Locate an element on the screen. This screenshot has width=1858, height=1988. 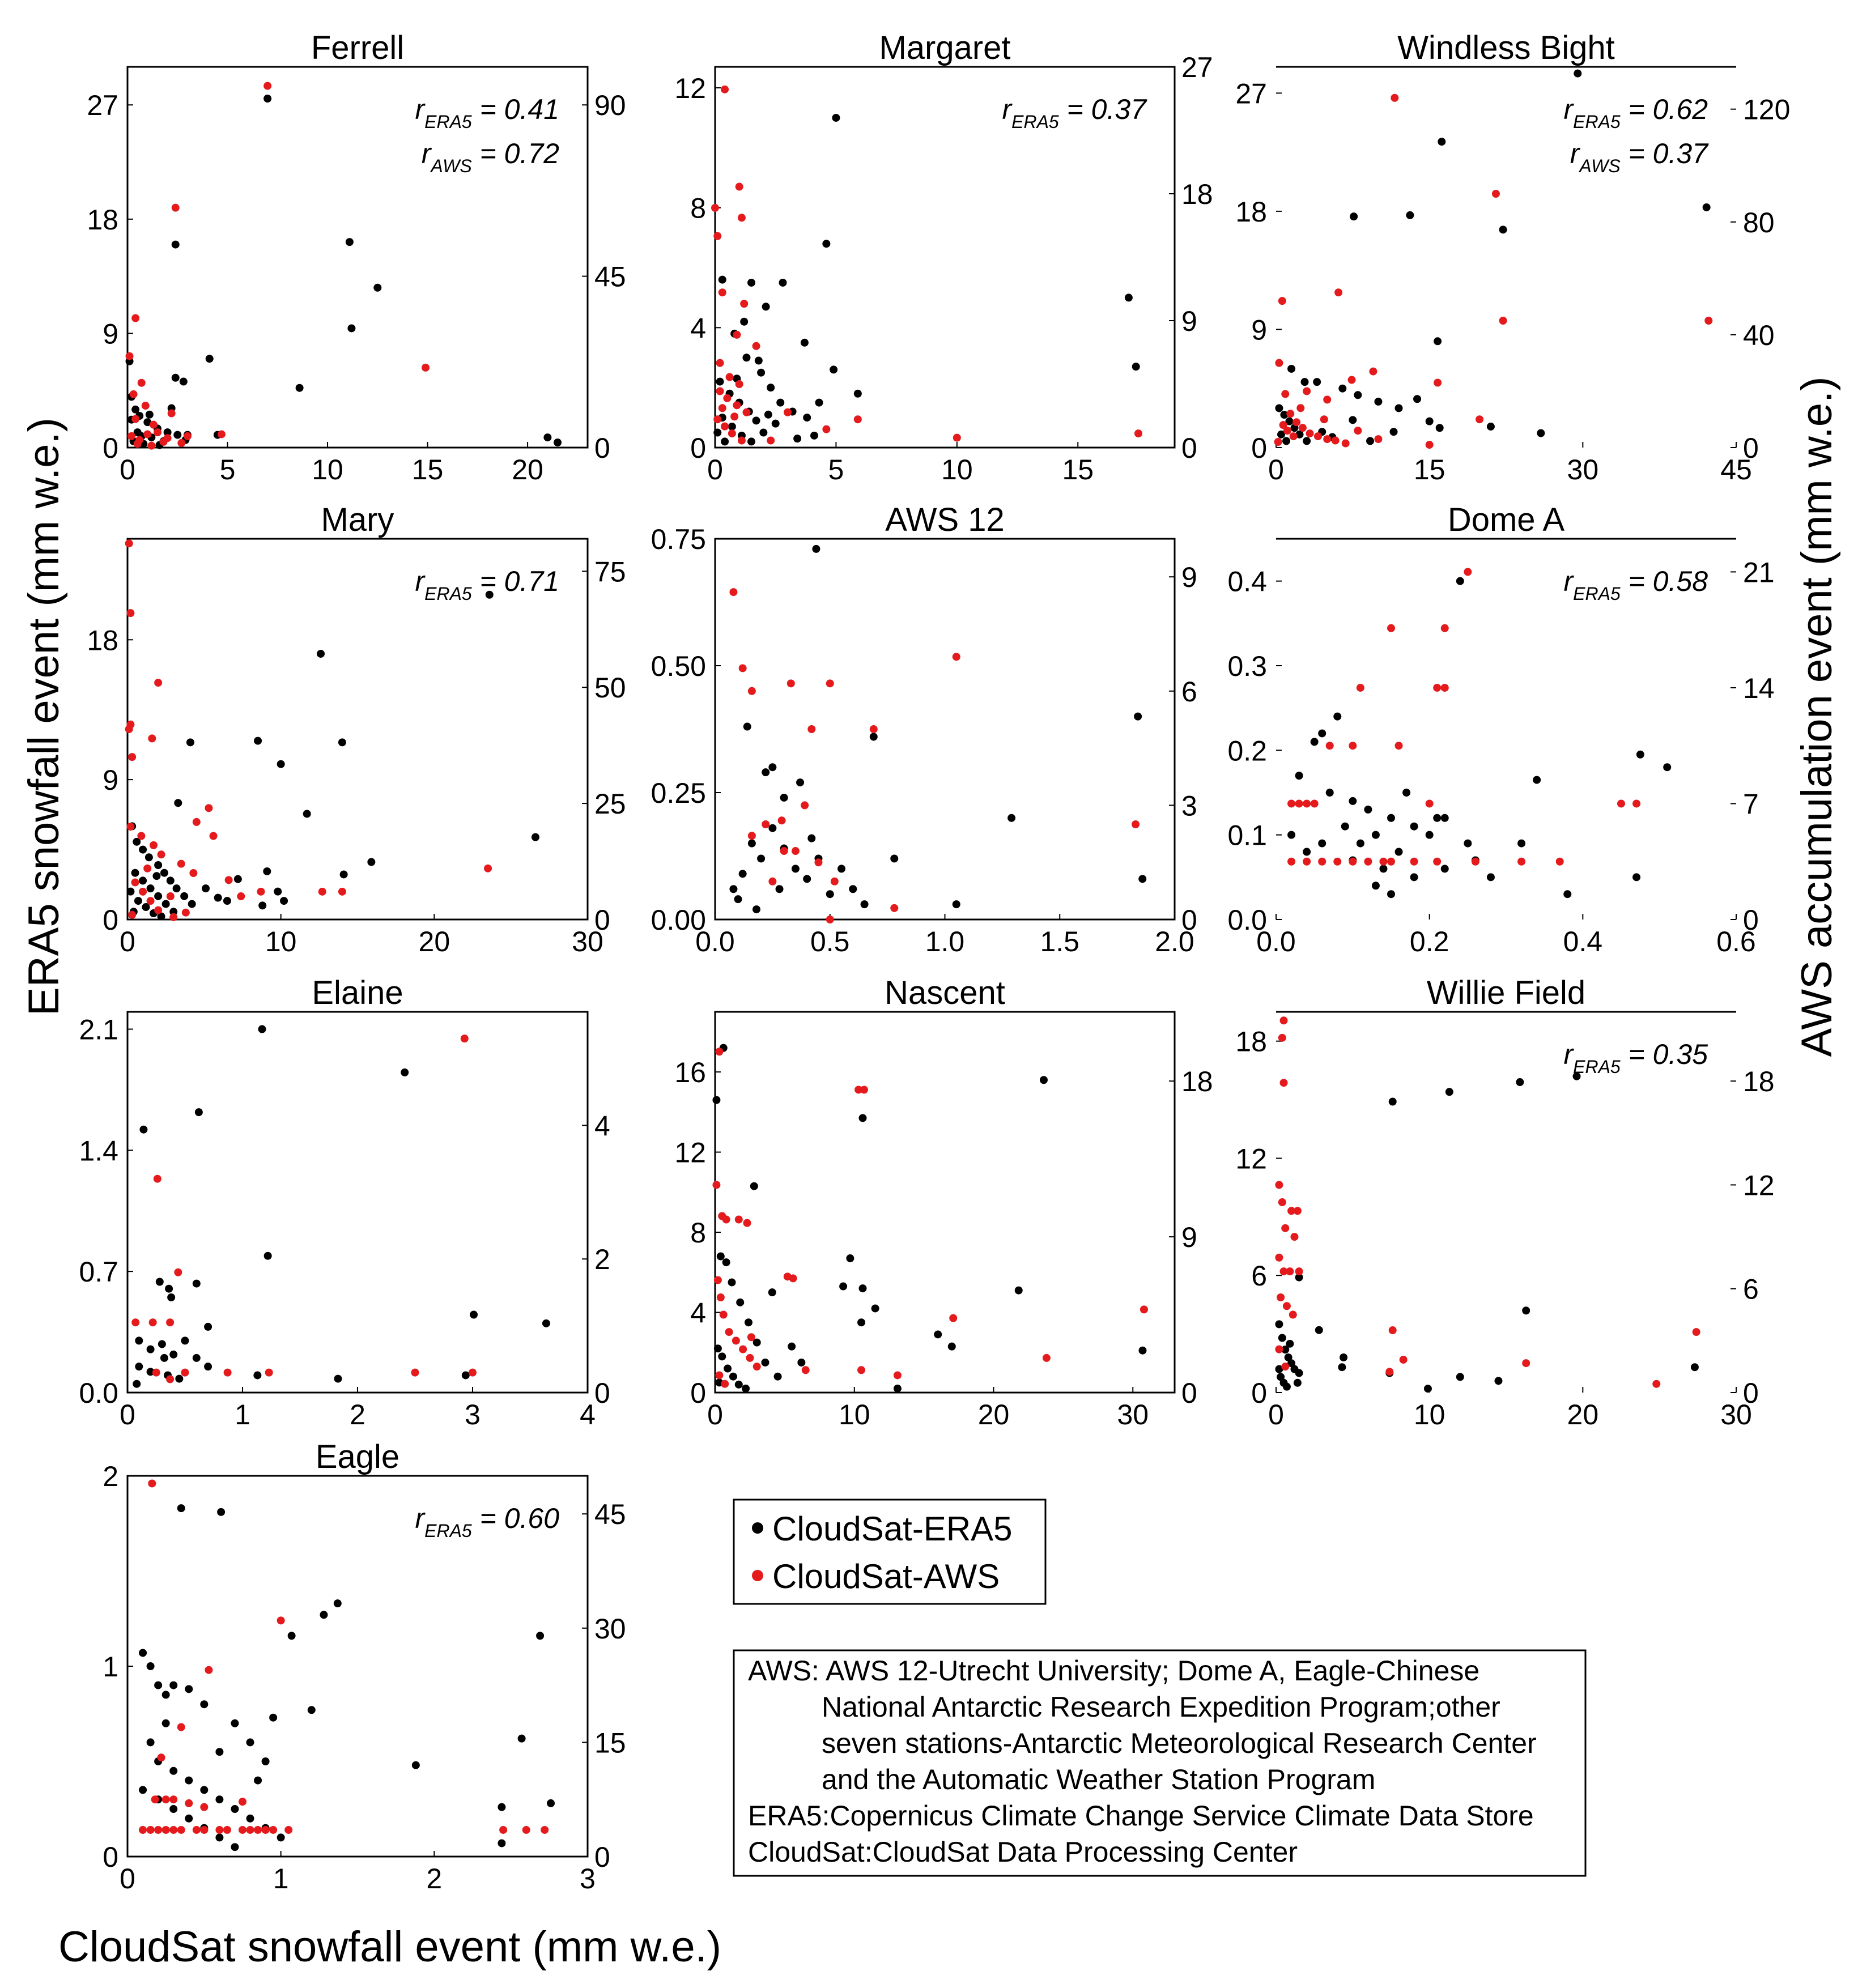
y-tick-label: 0 is located at coordinates (1259, 448).